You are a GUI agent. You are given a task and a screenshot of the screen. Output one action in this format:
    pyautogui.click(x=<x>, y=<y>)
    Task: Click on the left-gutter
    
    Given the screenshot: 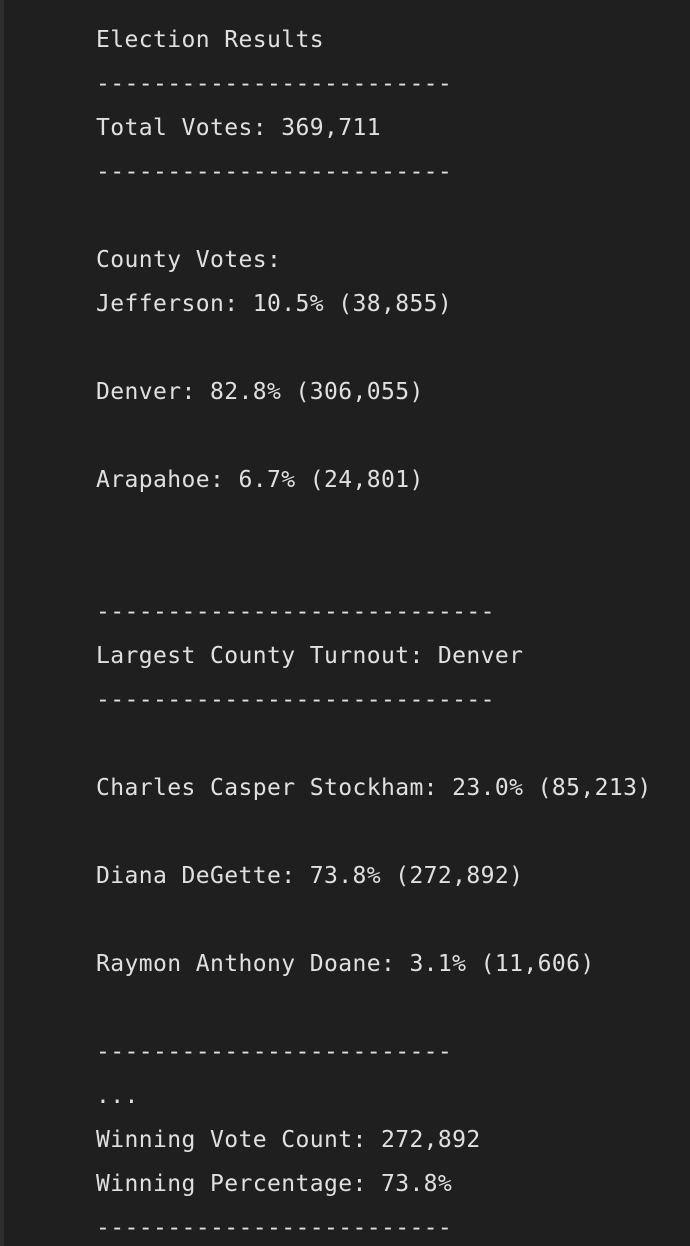 What is the action you would take?
    pyautogui.click(x=2, y=623)
    